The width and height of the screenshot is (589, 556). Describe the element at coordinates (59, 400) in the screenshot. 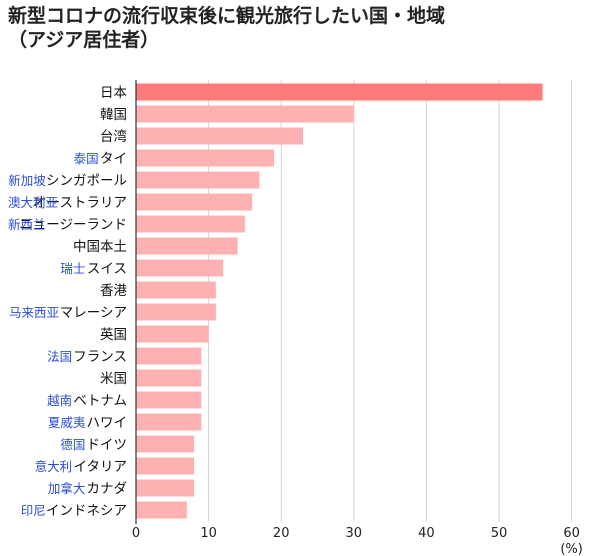

I see `chinese-name-annotation: 越南` at that location.